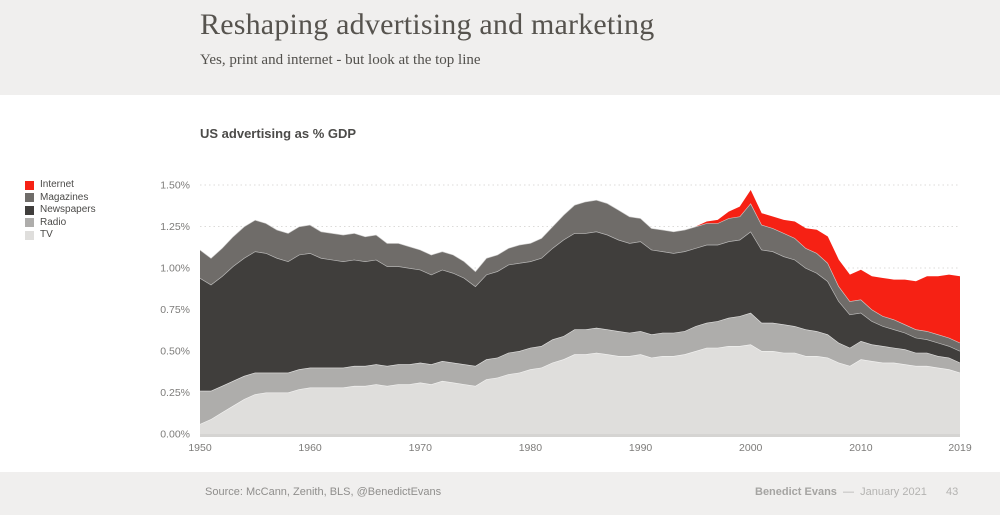 The width and height of the screenshot is (1000, 515). What do you see at coordinates (175, 310) in the screenshot?
I see `y-axis-tick-label: 0.75%` at bounding box center [175, 310].